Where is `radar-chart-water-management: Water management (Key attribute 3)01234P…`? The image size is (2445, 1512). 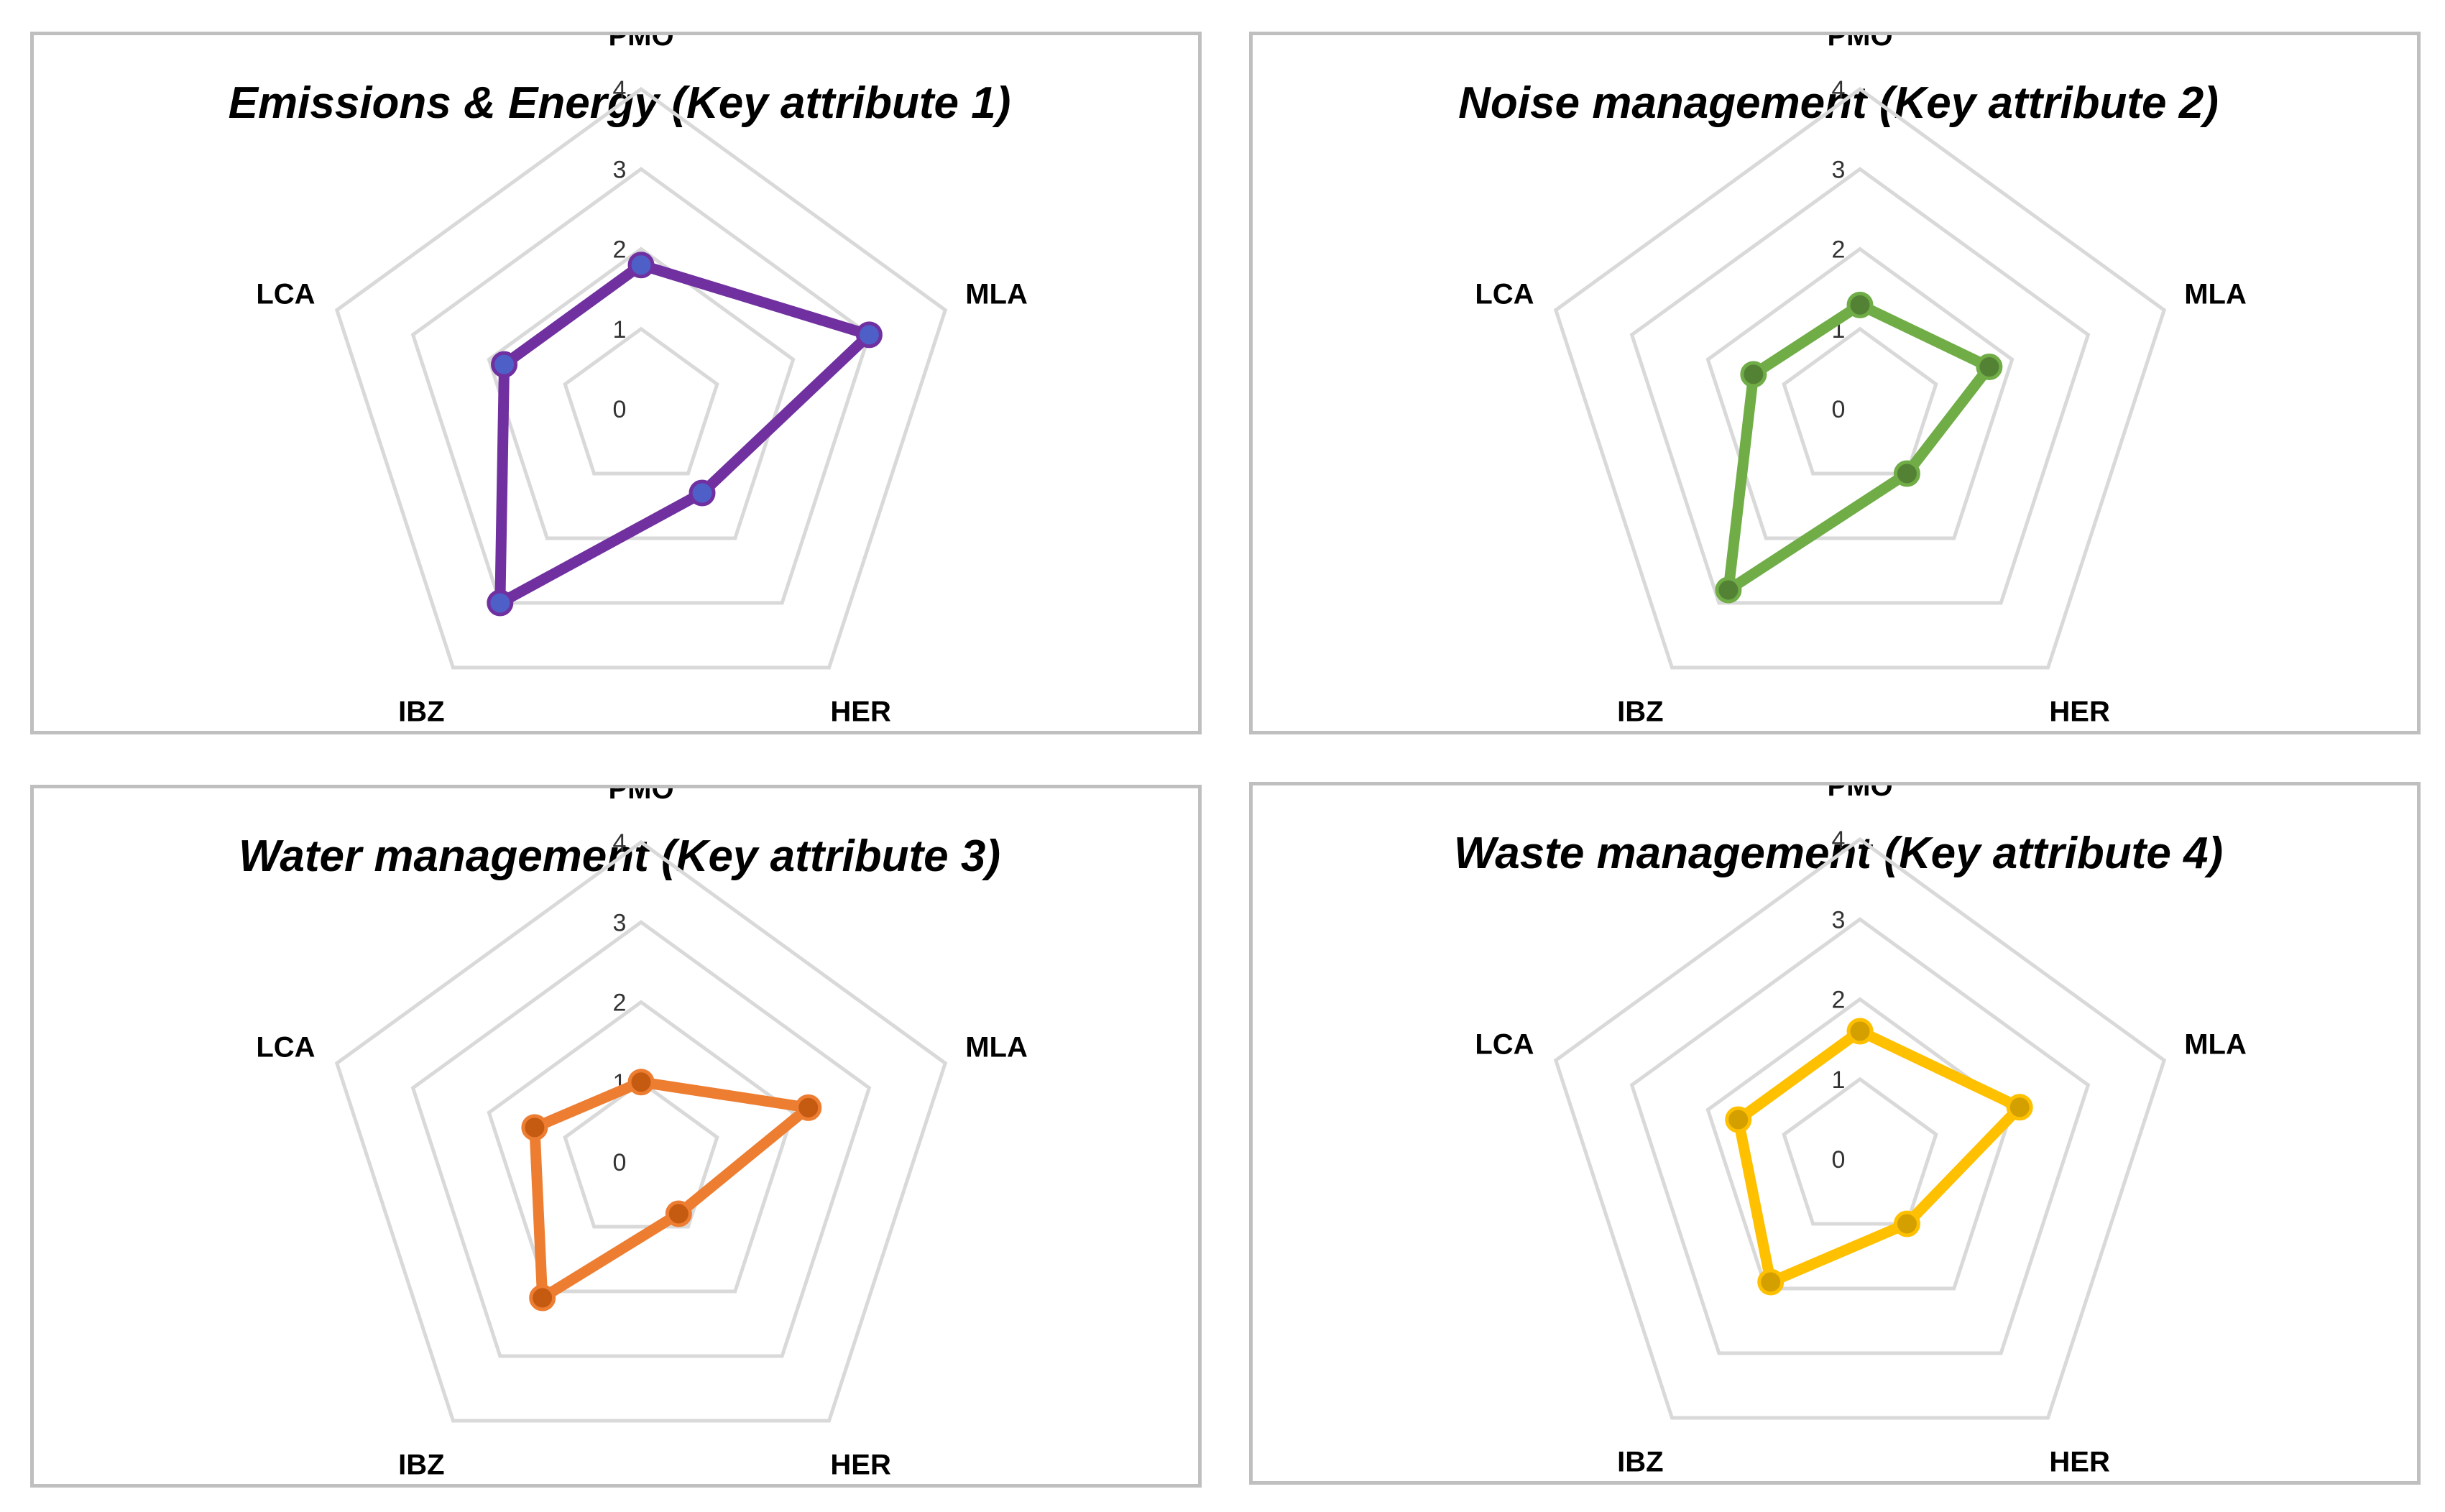
radar-chart-water-management: Water management (Key attribute 3)01234P… is located at coordinates (633, 1135).